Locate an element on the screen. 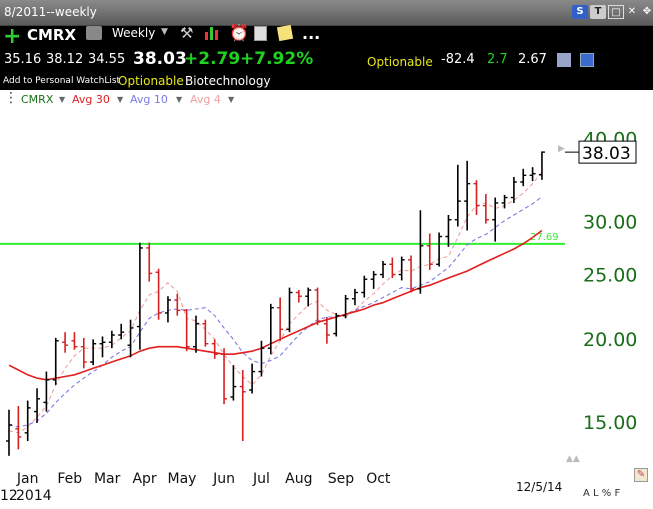  scale-toggles: A L % F is located at coordinates (602, 493).